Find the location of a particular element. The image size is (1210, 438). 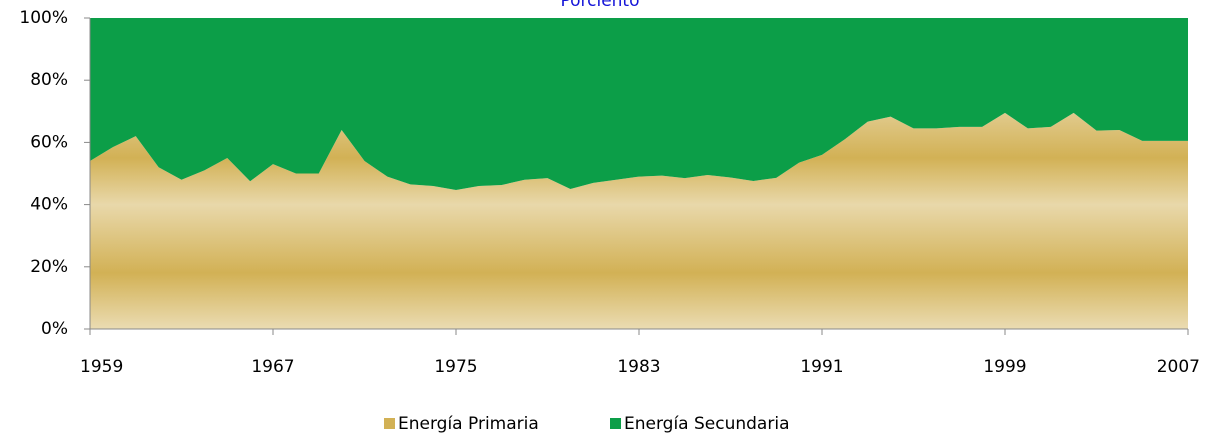

x-tick-label: 1975 is located at coordinates (455, 367).